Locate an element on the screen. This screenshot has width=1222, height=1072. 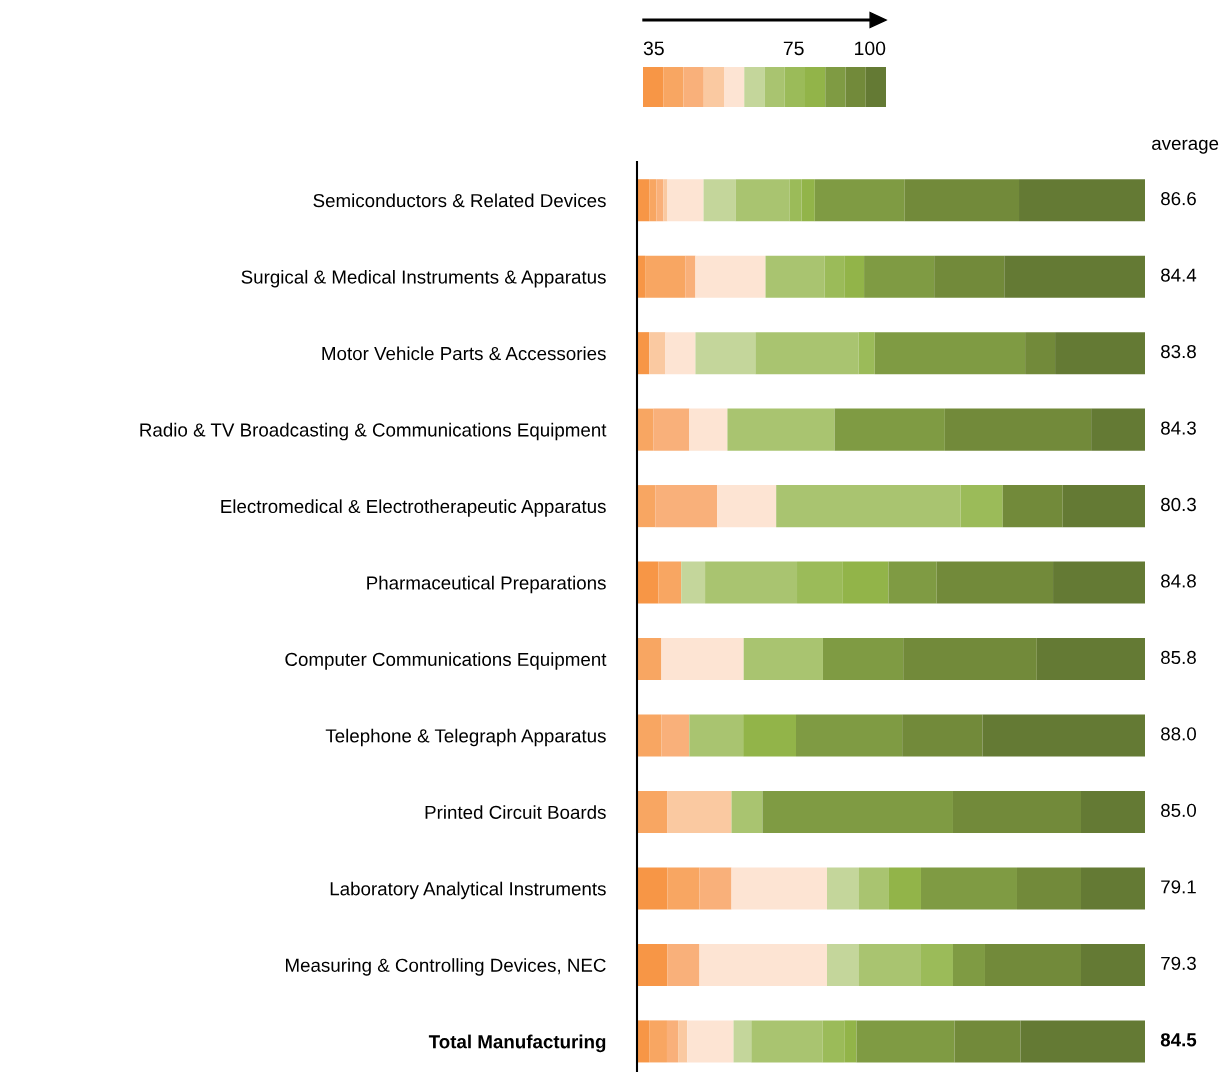
y-tick-label: Pharmaceutical Preparations is located at coordinates (486, 584).